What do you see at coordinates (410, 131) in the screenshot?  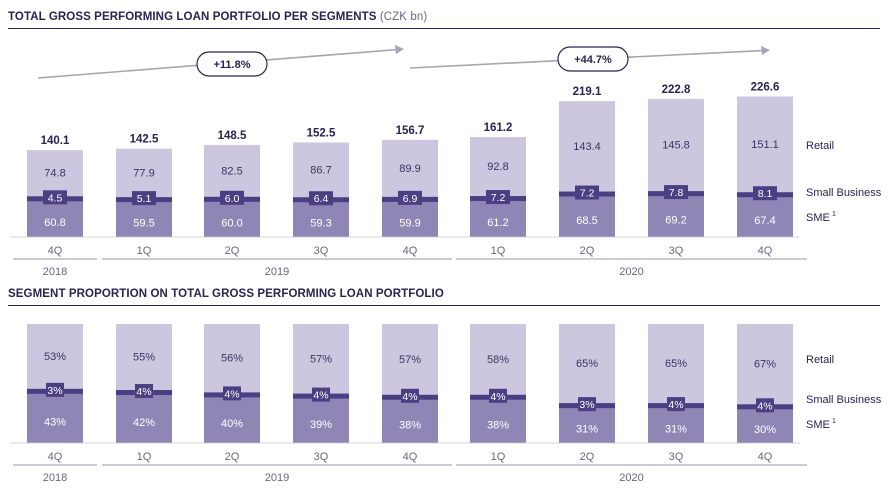 I see `total-label: 156.7` at bounding box center [410, 131].